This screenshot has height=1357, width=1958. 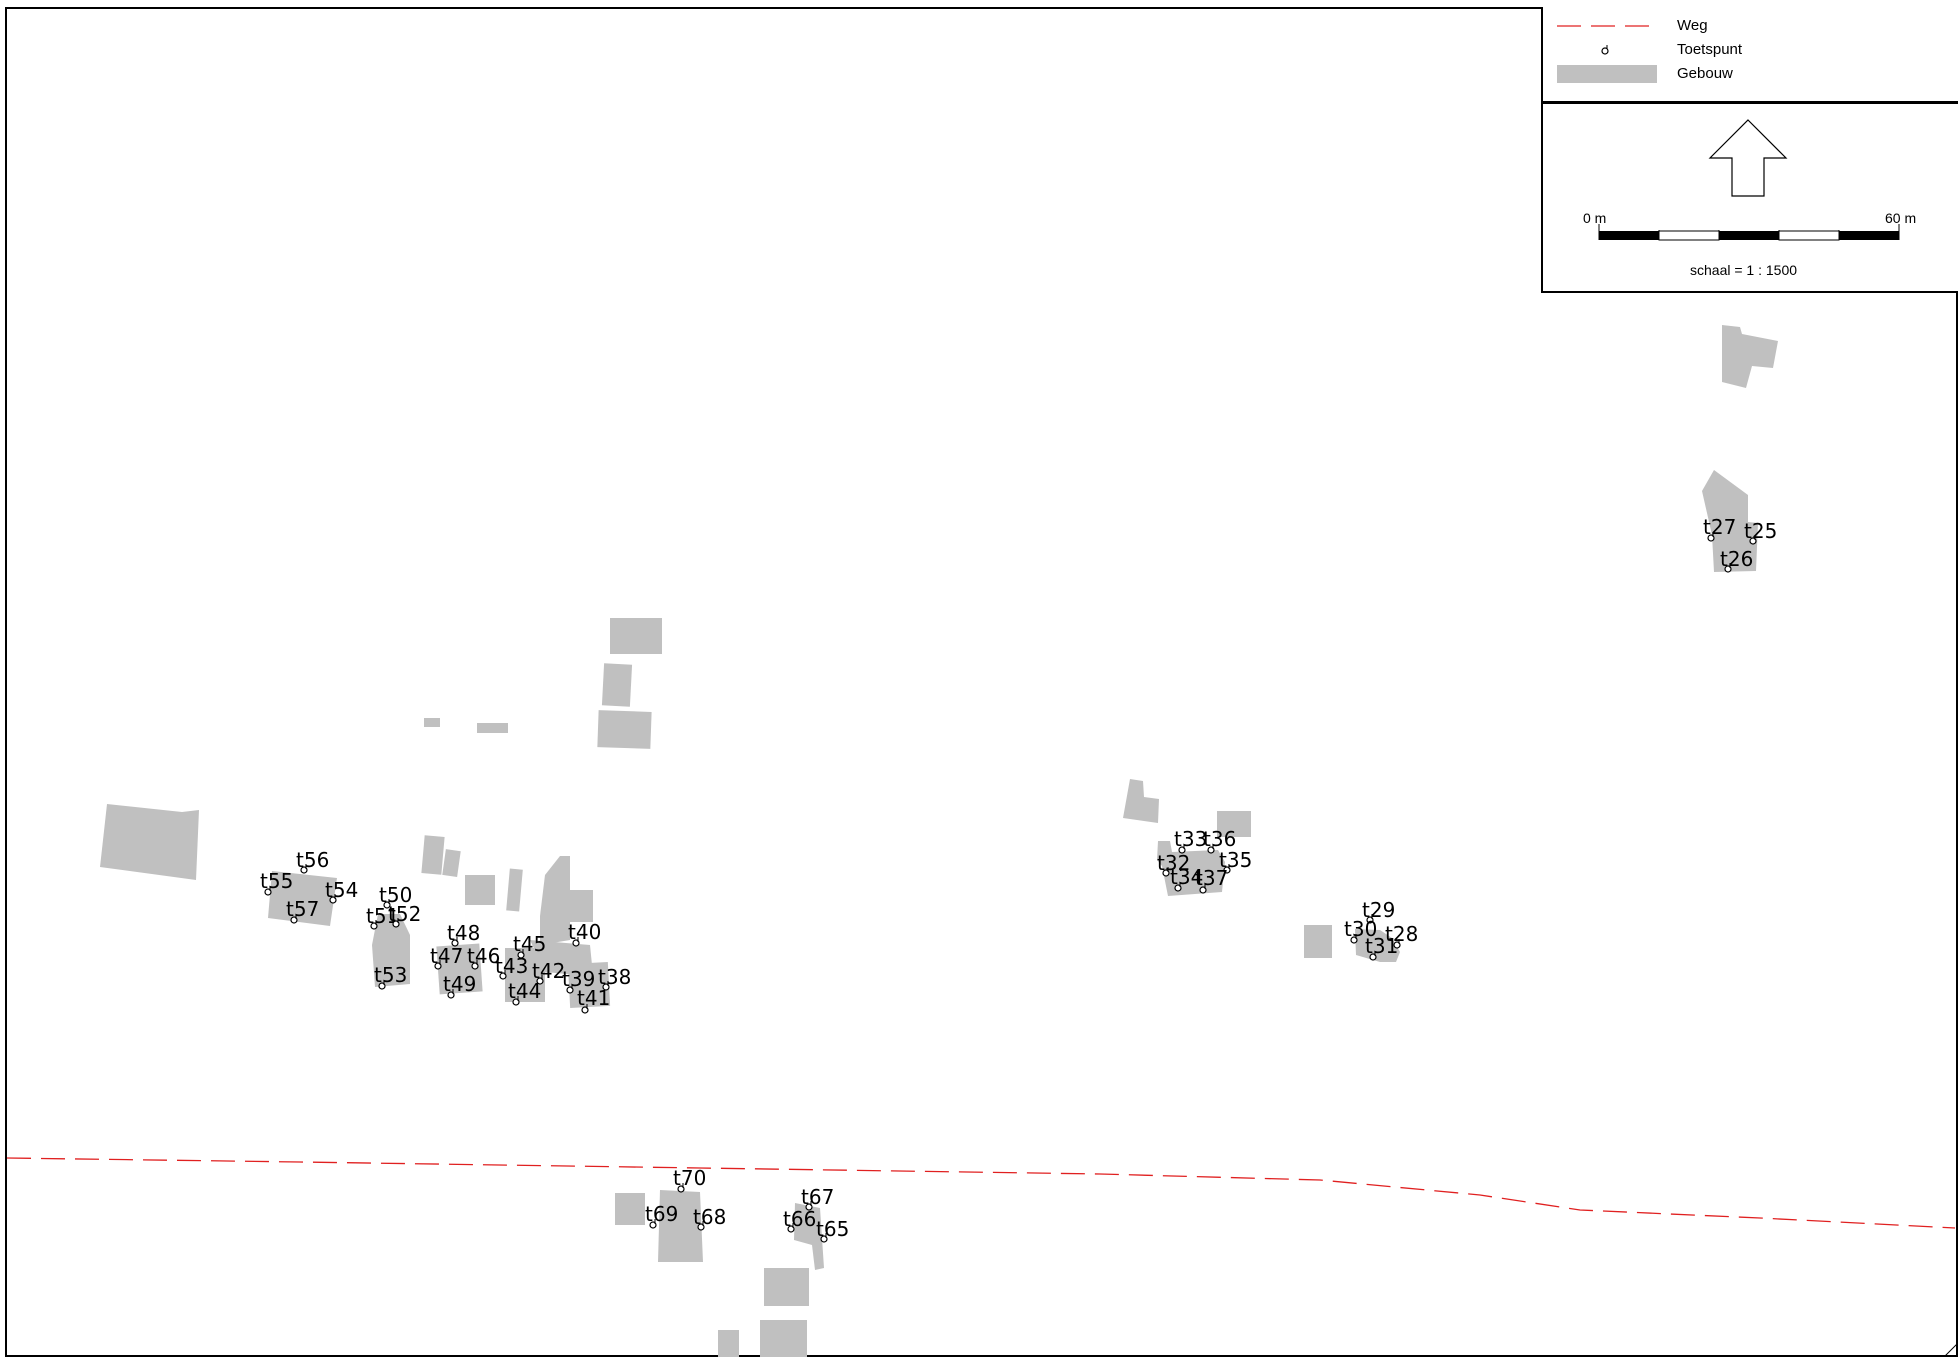 I want to click on test-point-label: t26, so click(x=1736, y=559).